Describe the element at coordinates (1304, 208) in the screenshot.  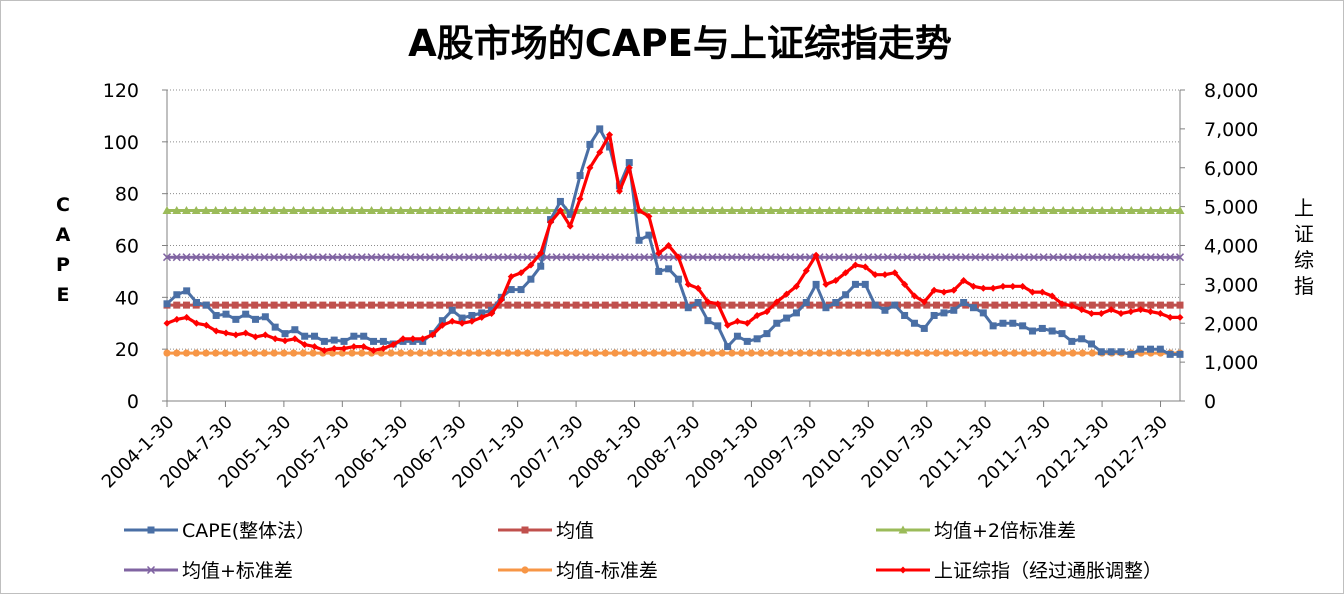
I see `right-axis-label-char: 上` at that location.